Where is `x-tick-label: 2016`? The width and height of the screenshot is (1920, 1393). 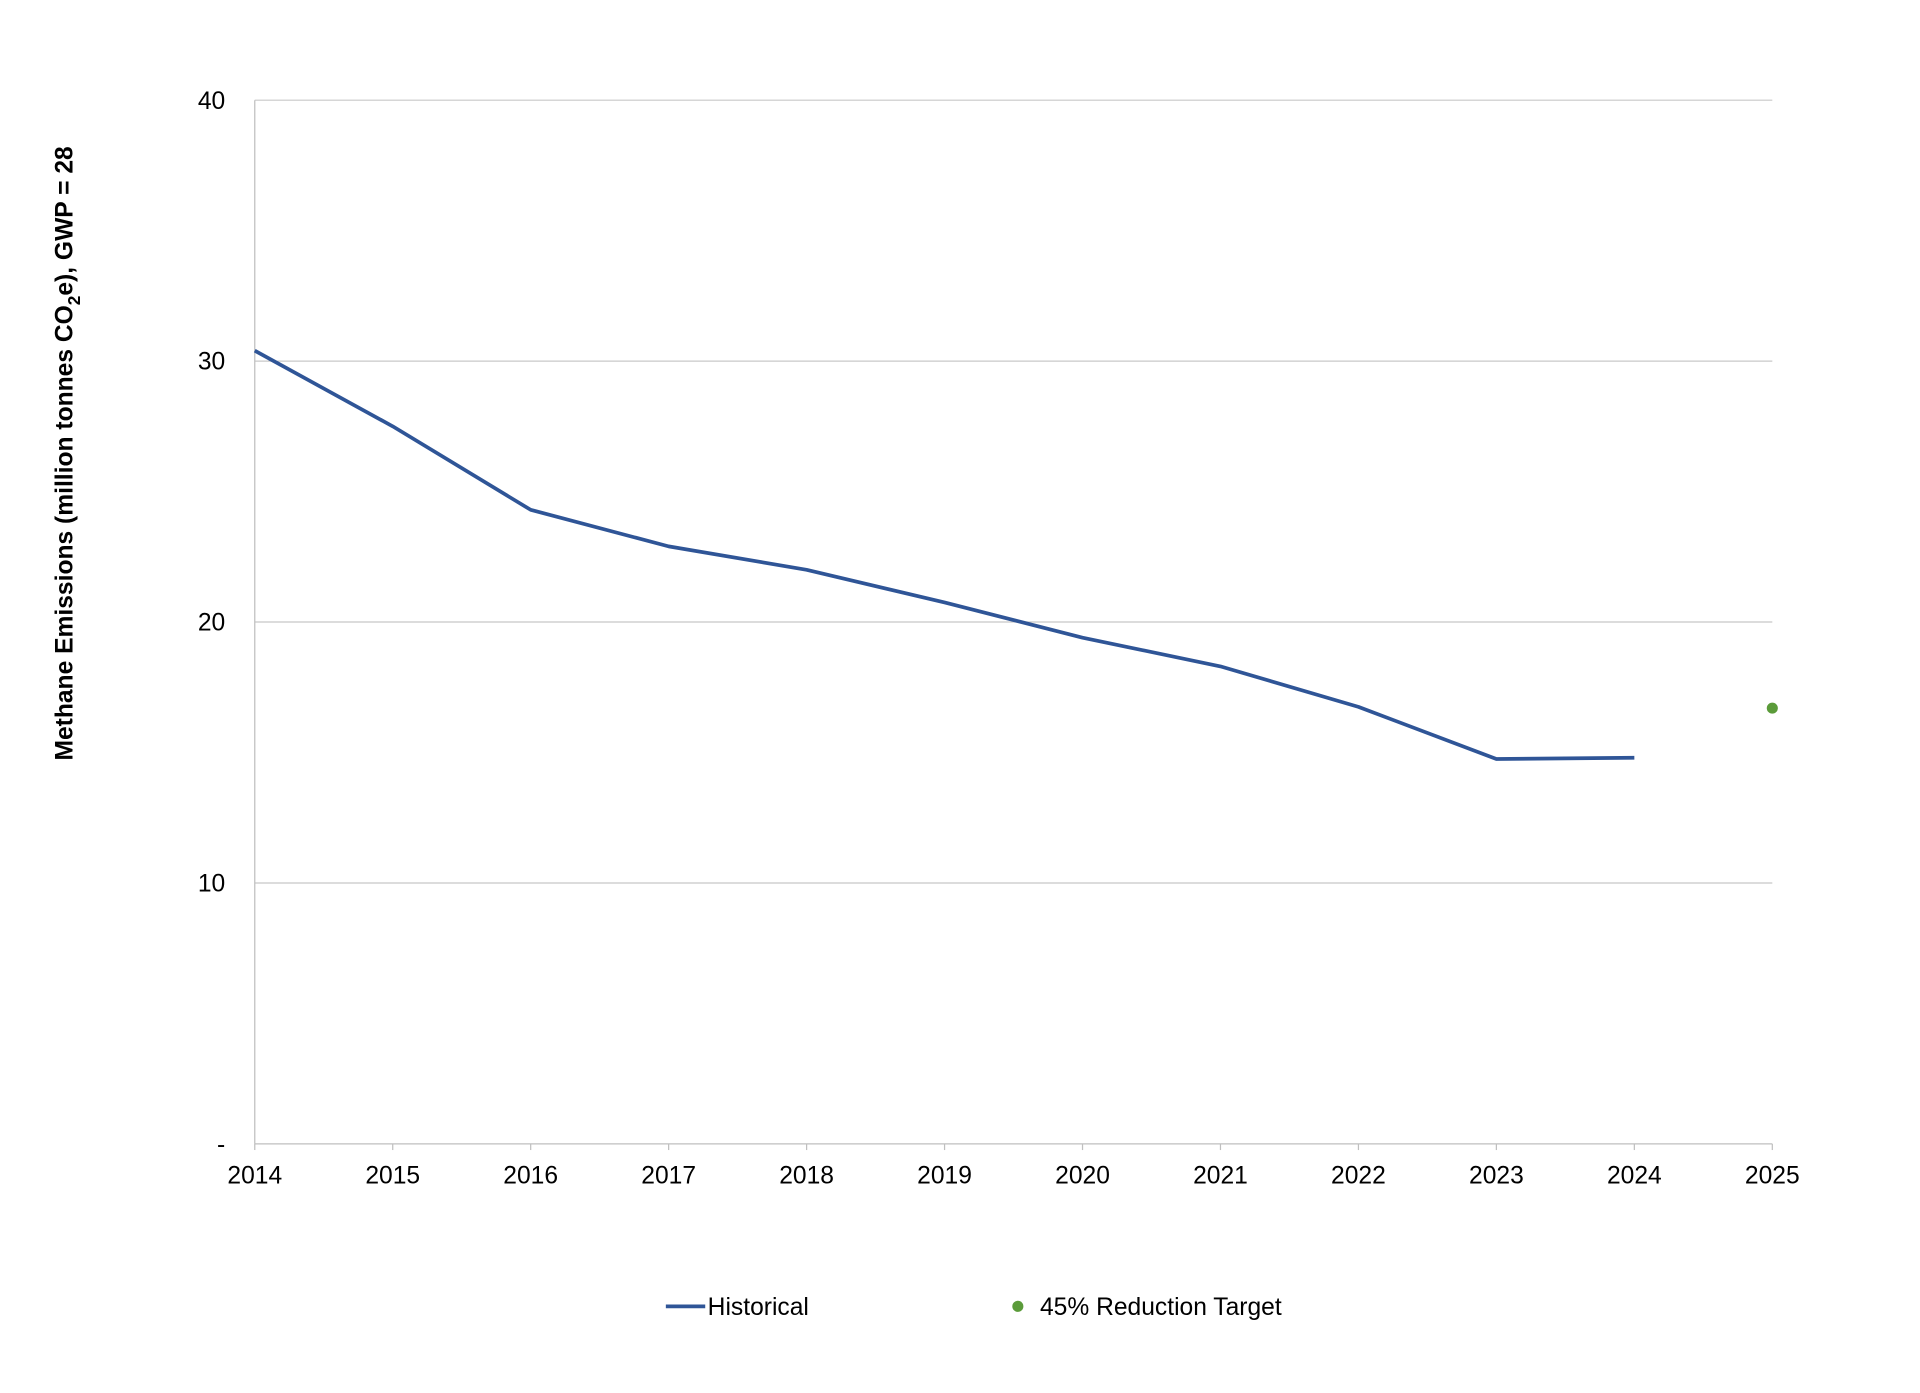
x-tick-label: 2016 is located at coordinates (530, 1175).